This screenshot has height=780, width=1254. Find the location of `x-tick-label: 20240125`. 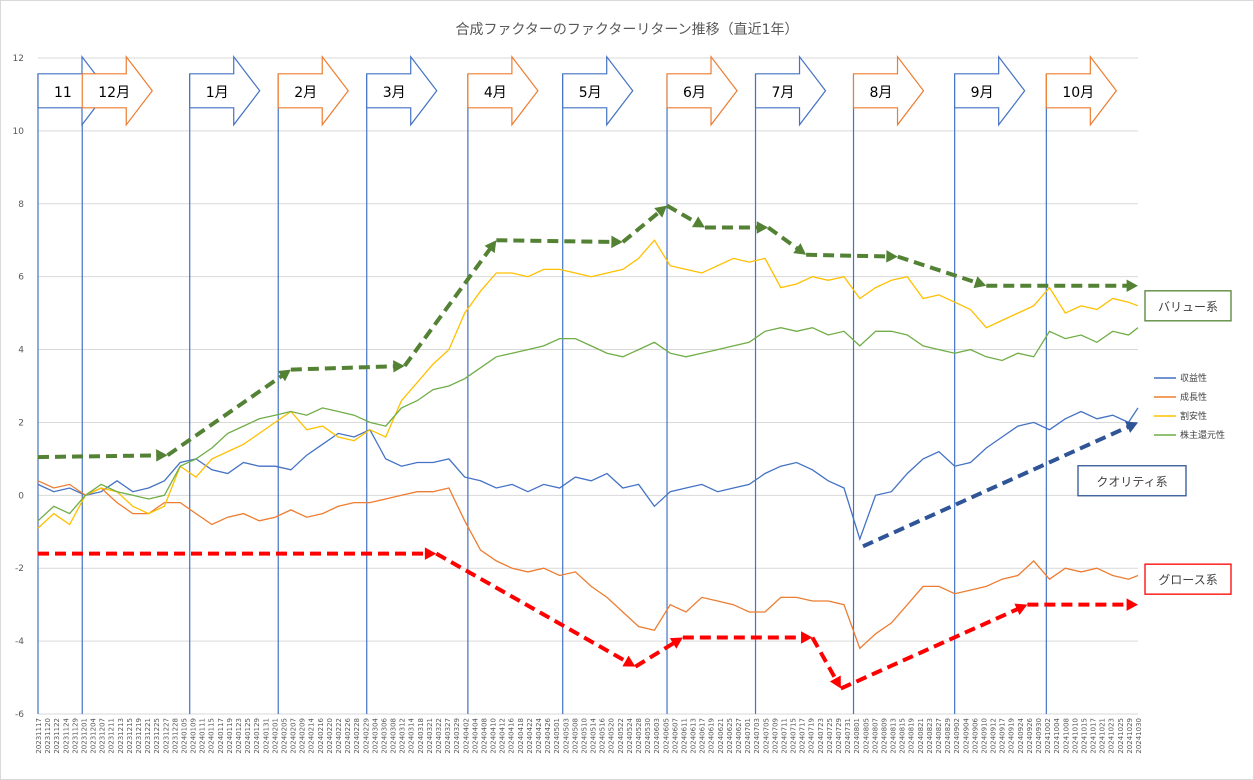

x-tick-label: 20240125 is located at coordinates (248, 736).